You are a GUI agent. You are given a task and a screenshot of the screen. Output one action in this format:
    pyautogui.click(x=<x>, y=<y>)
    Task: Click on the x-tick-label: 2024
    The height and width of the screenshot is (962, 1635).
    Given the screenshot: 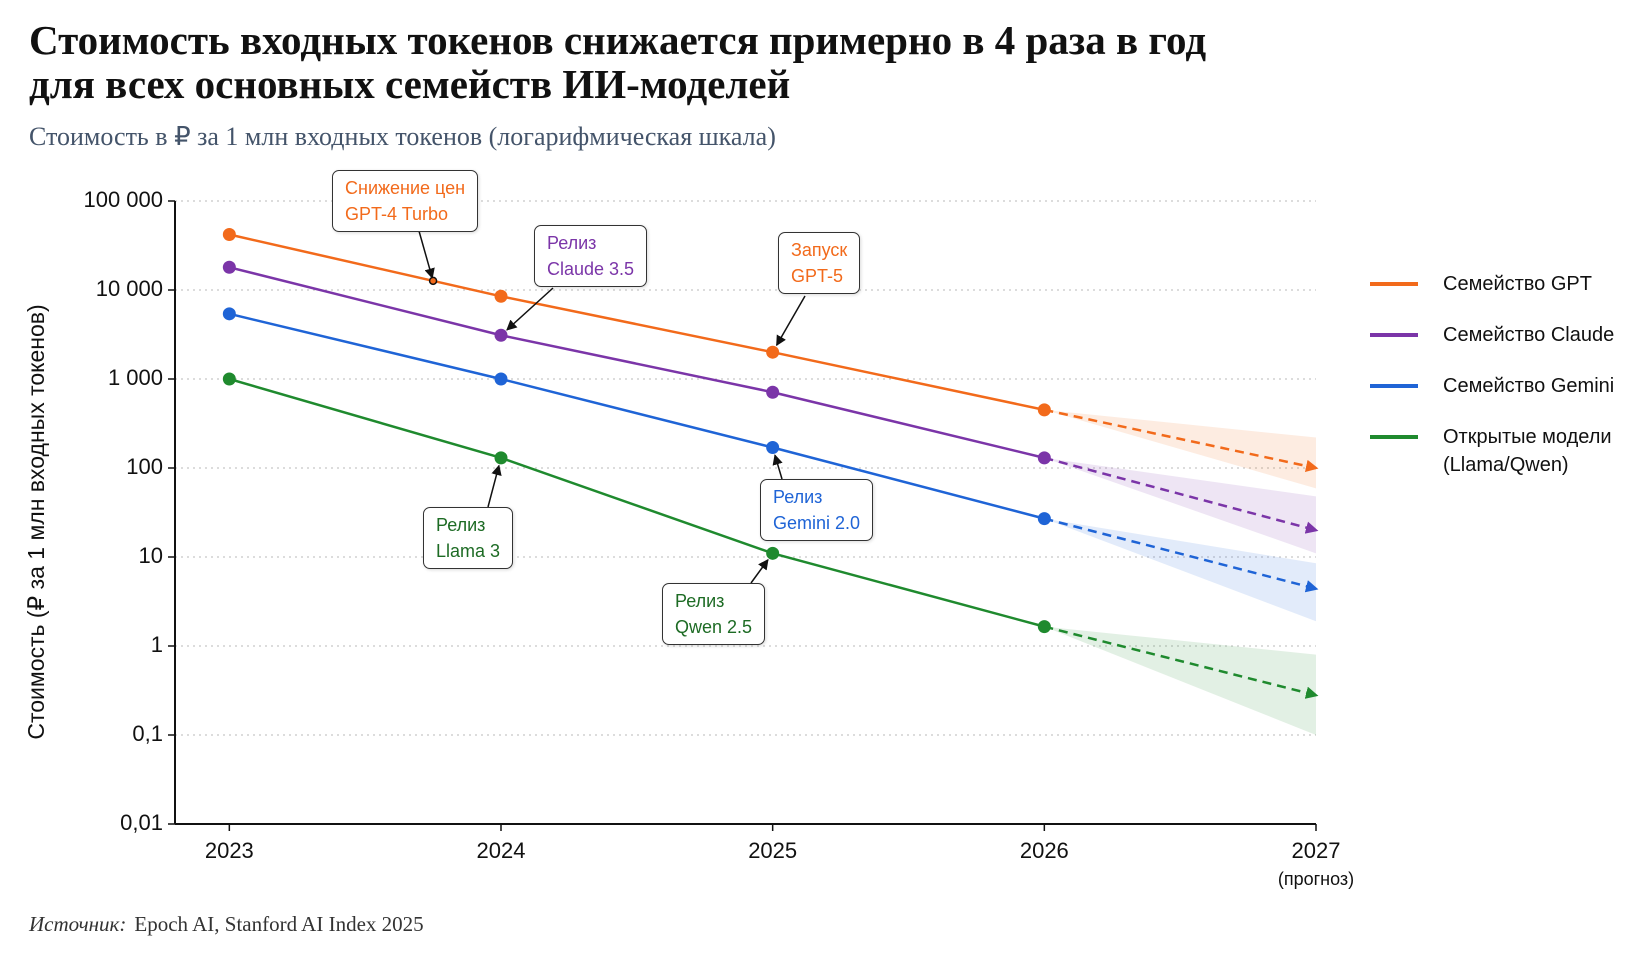 What is the action you would take?
    pyautogui.click(x=501, y=850)
    